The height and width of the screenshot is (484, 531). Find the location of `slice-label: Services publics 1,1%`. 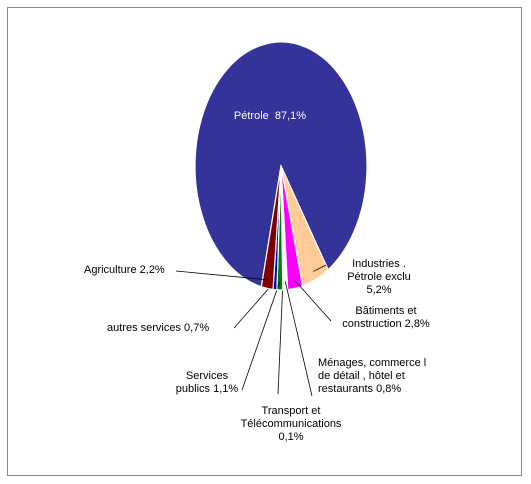

slice-label: Services publics 1,1% is located at coordinates (207, 383).